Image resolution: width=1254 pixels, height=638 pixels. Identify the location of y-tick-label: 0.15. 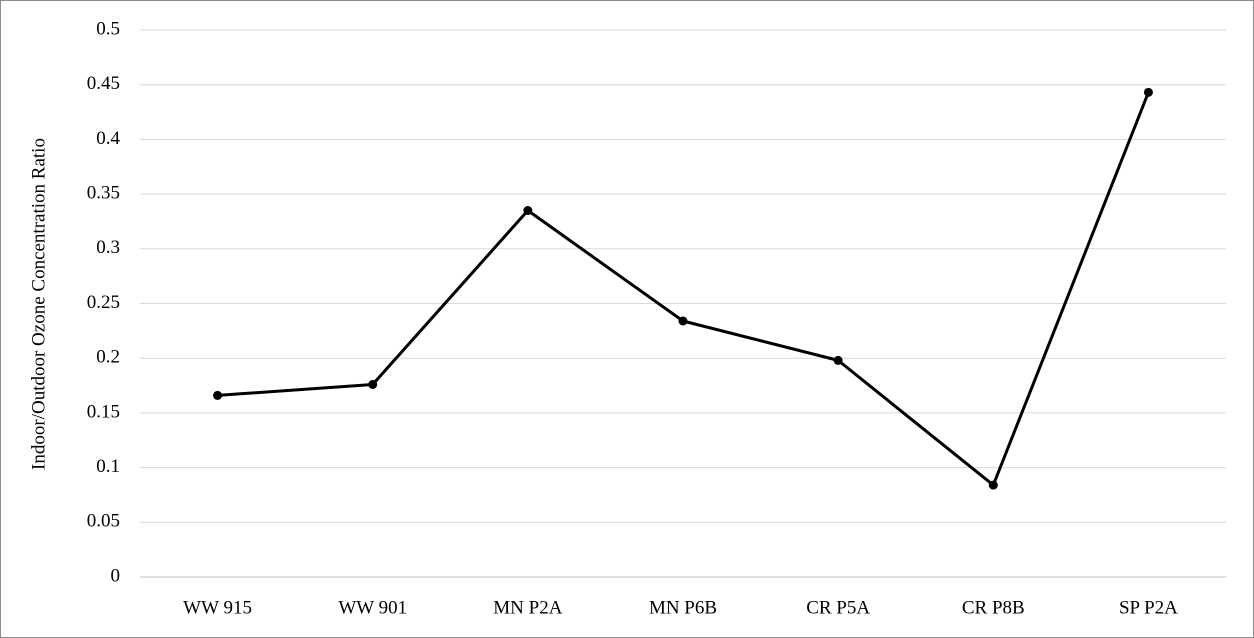
(103, 411).